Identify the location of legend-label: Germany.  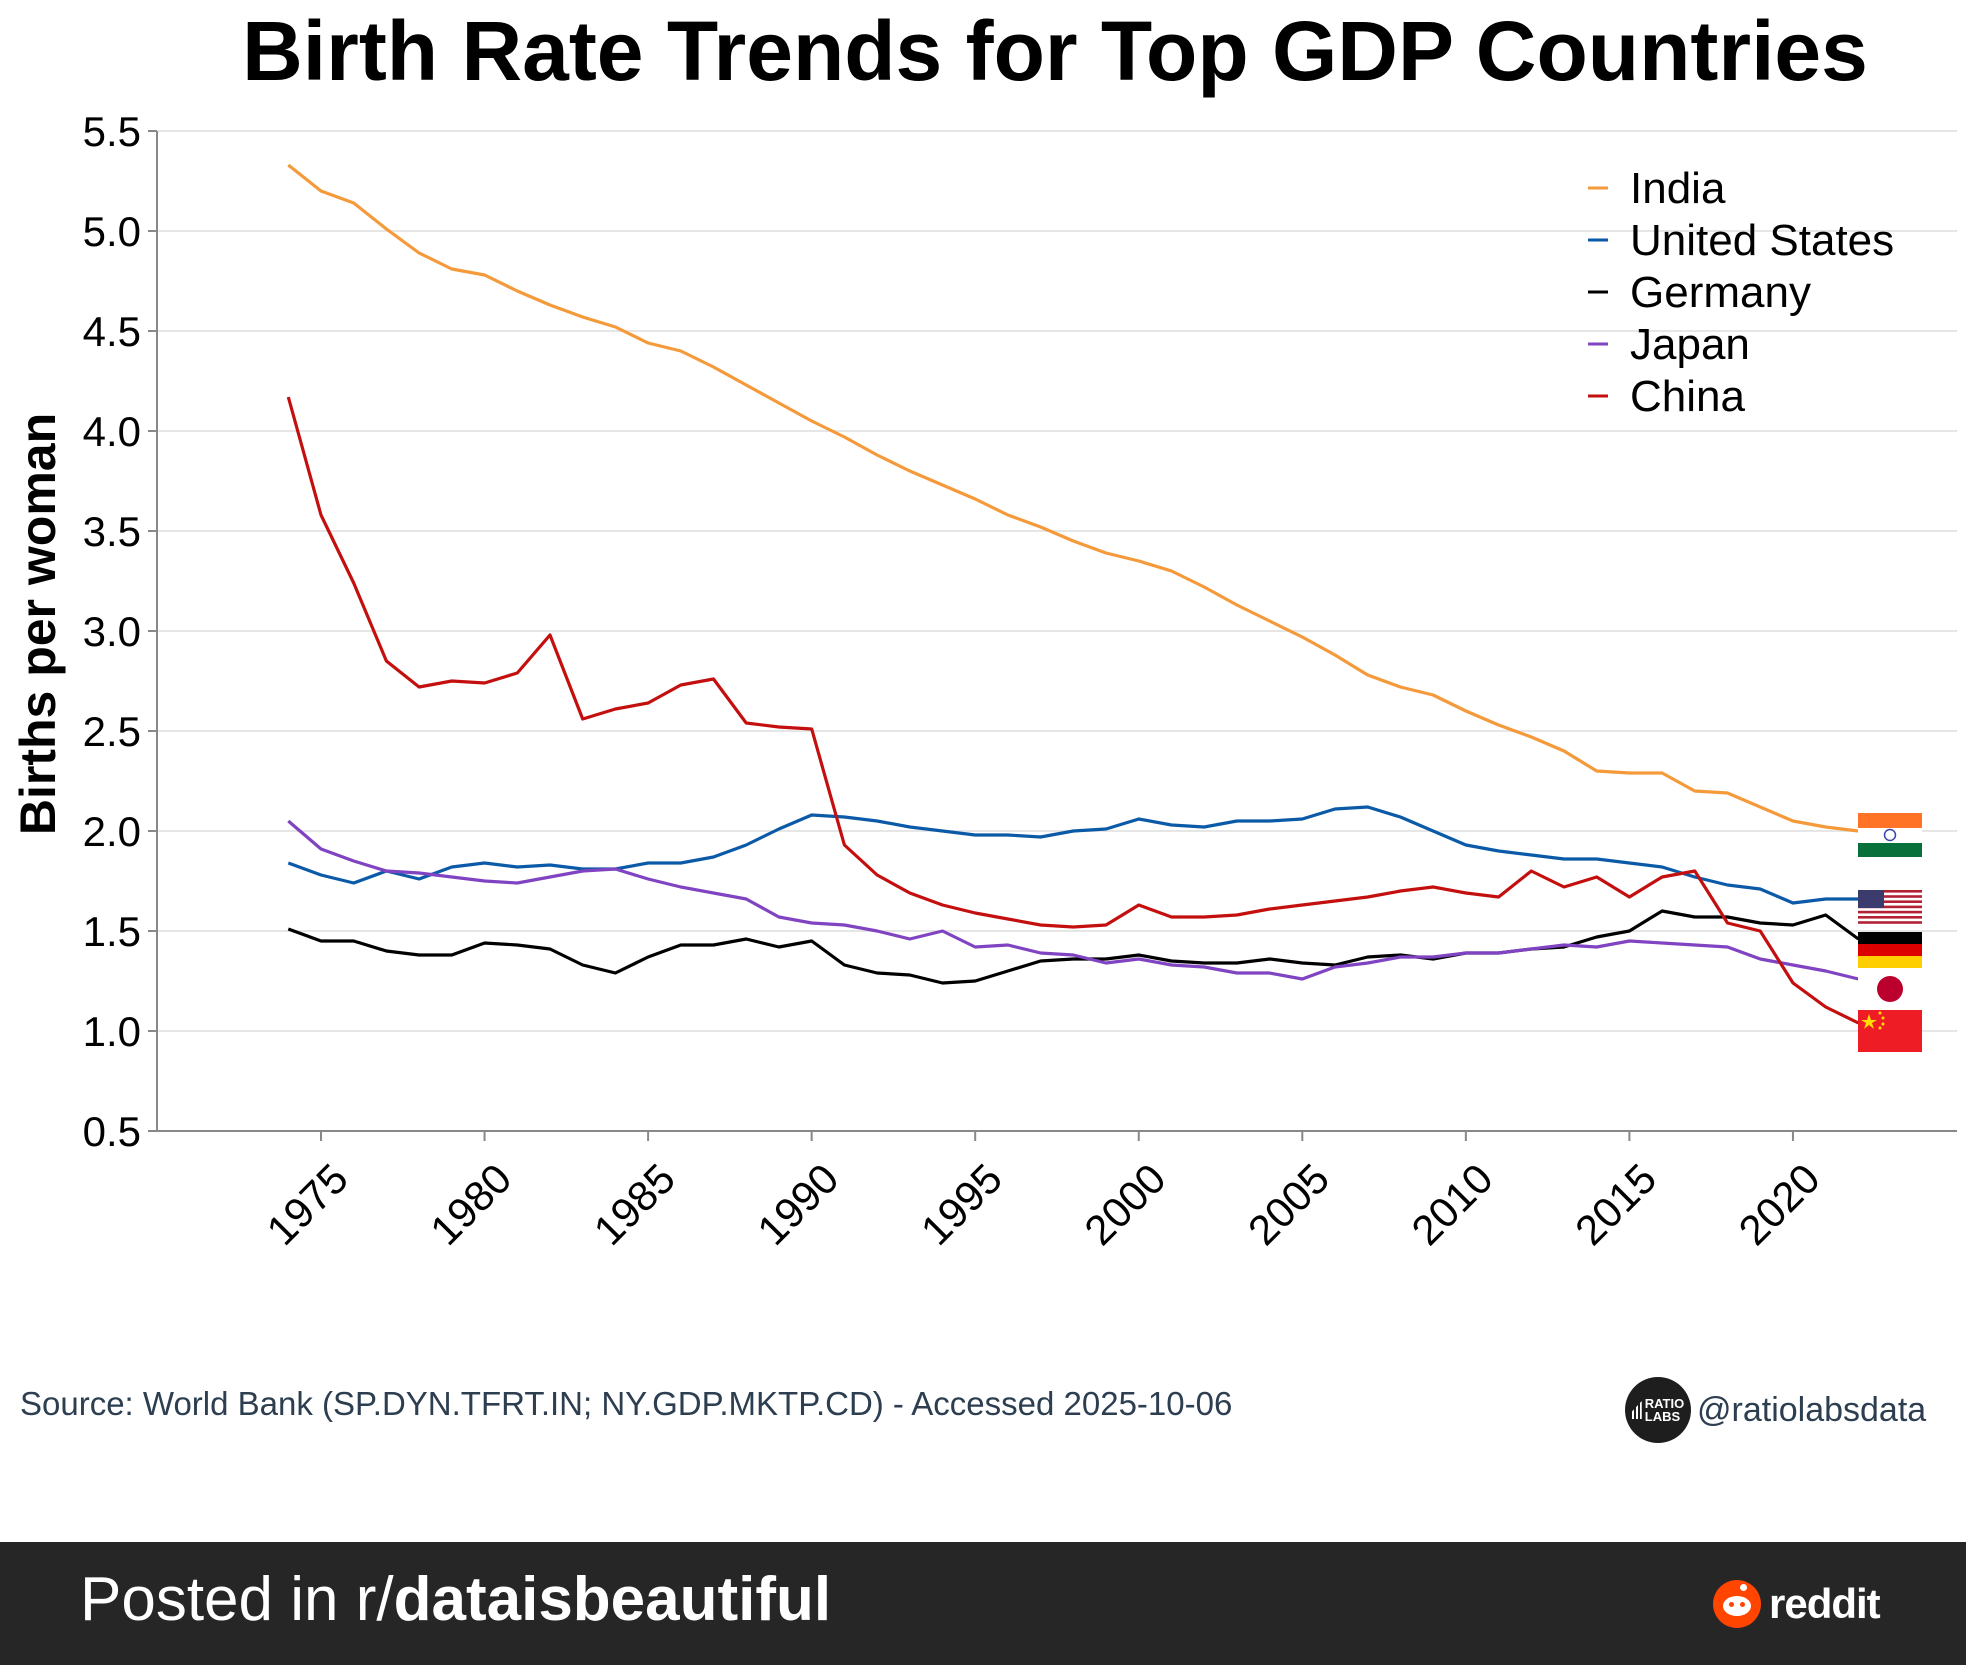
(1720, 292).